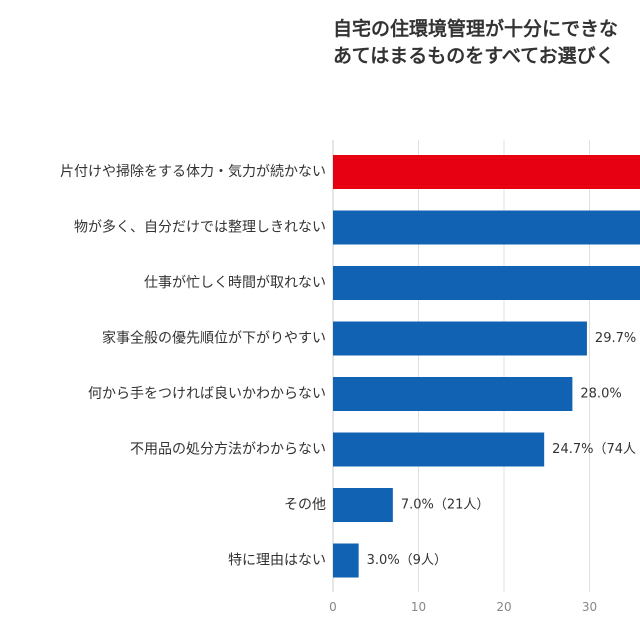 The width and height of the screenshot is (640, 640). What do you see at coordinates (503, 607) in the screenshot?
I see `x-tick-label: 20` at bounding box center [503, 607].